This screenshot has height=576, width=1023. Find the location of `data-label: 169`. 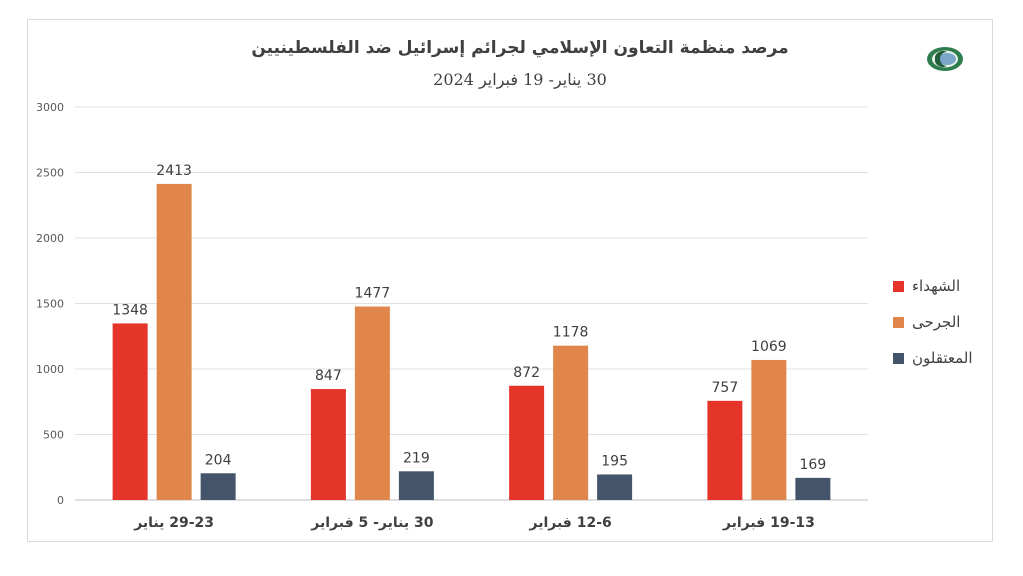

data-label: 169 is located at coordinates (813, 465).